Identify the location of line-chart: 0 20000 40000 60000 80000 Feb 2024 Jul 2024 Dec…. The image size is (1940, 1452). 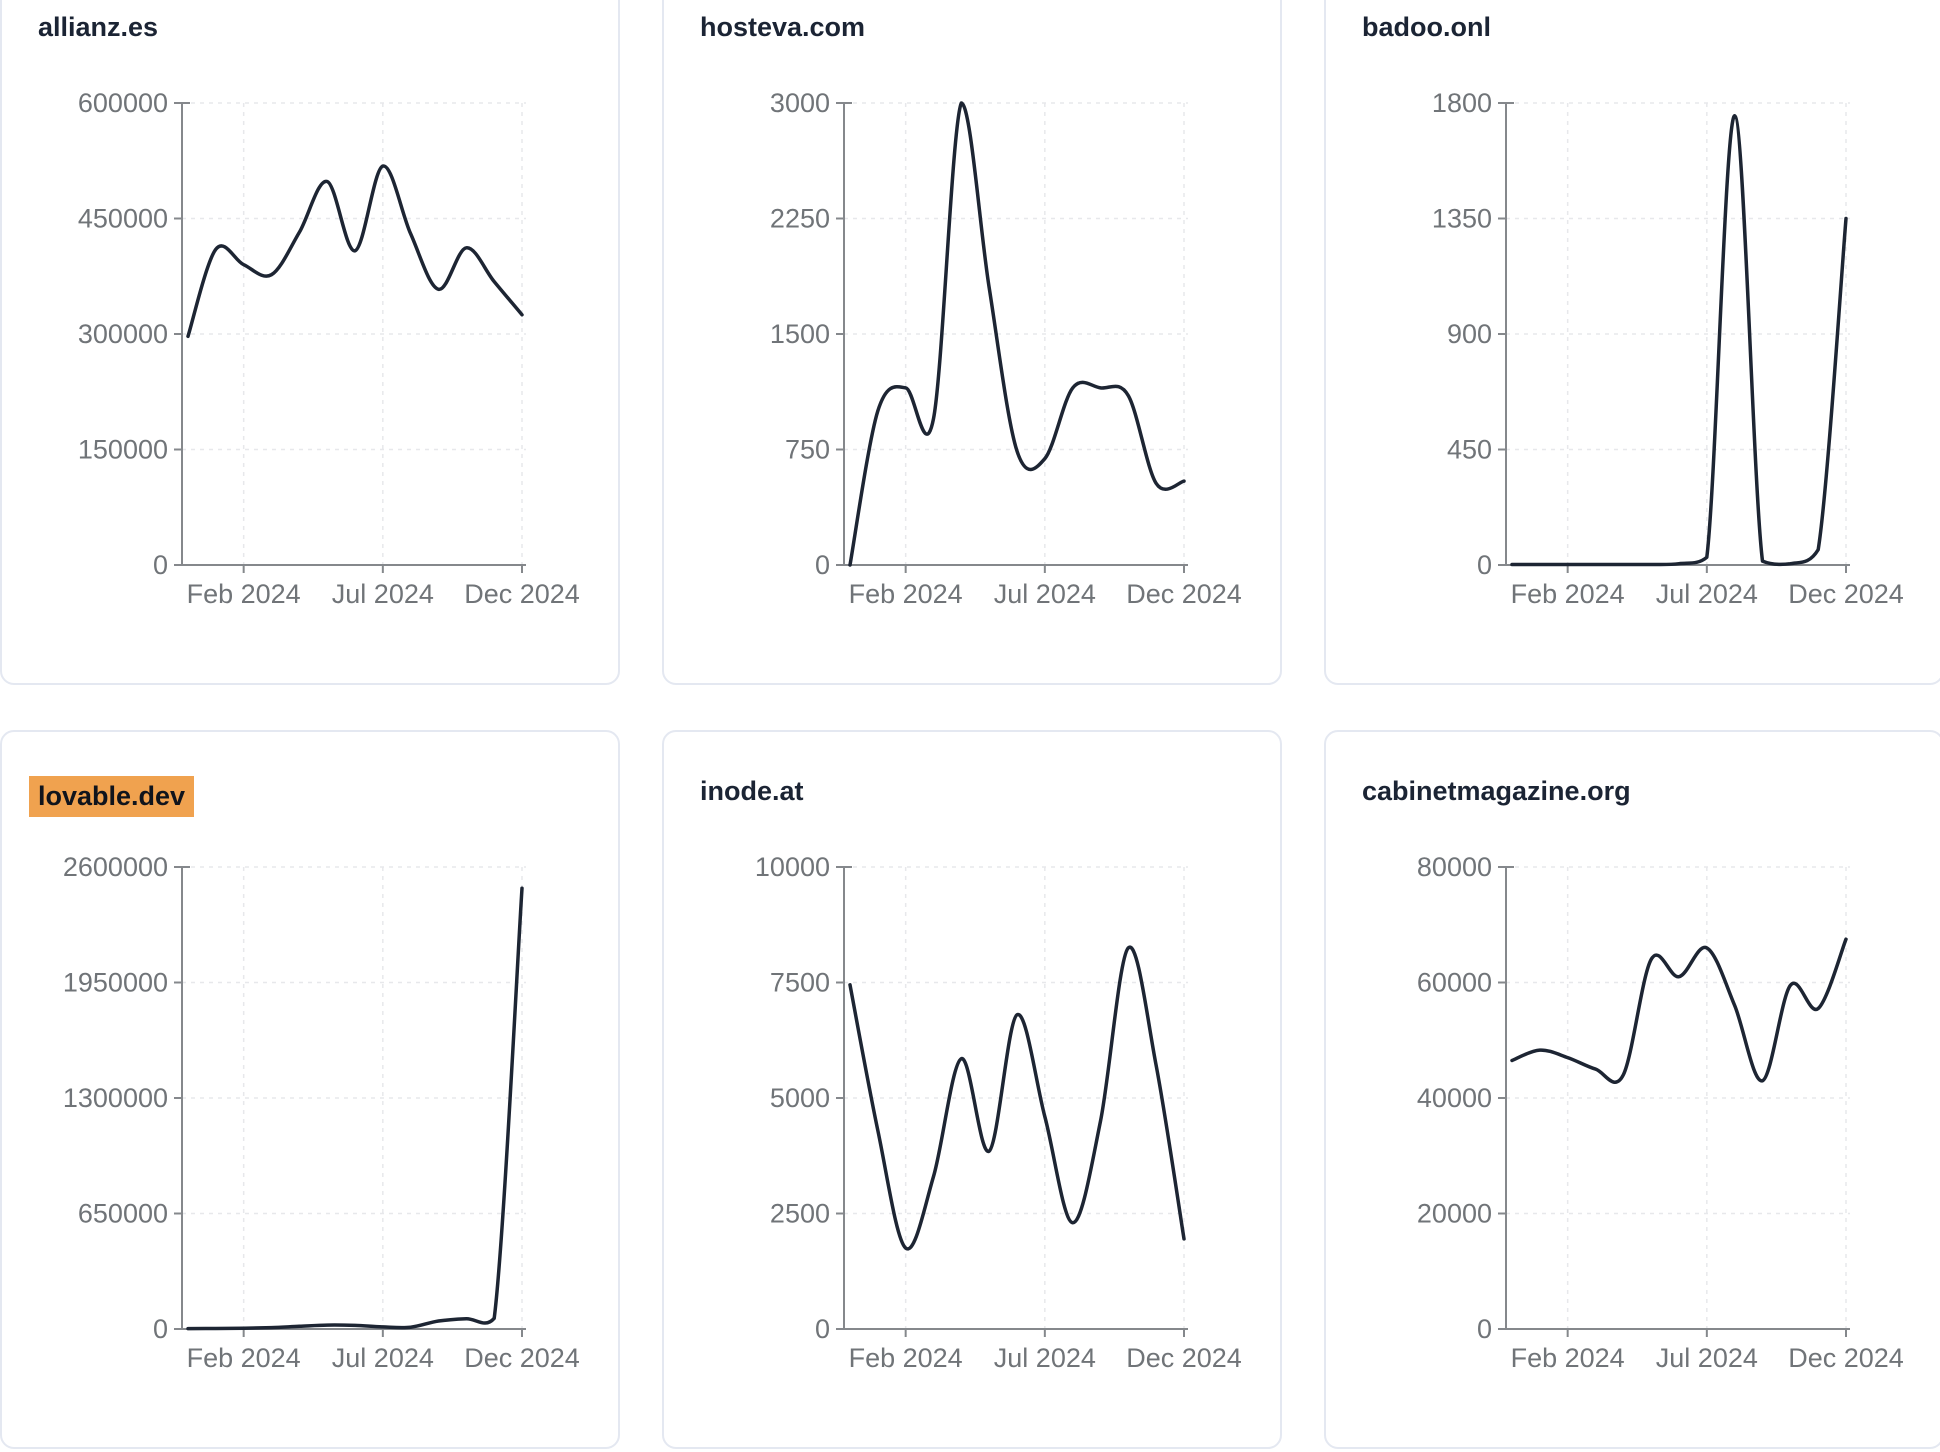
(1660, 1112).